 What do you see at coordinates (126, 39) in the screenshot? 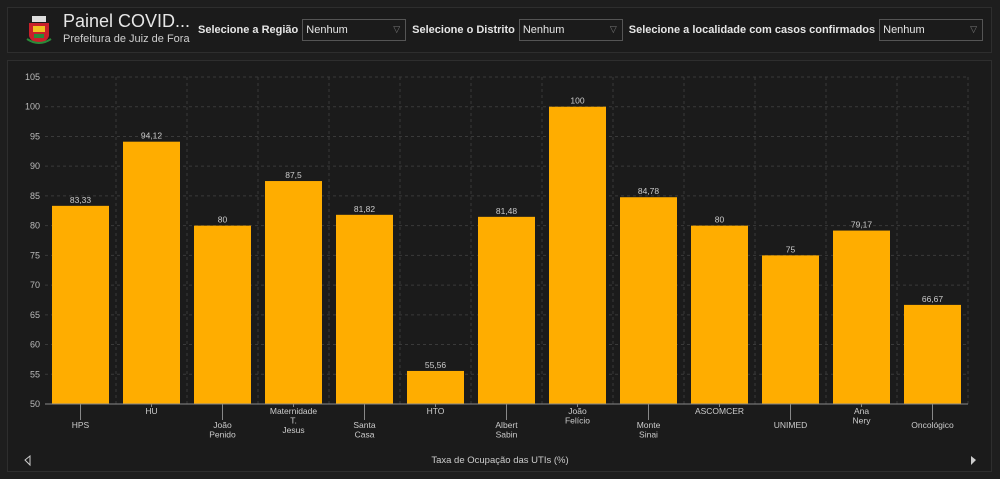
I see `app-subtitle: Prefeitura de Juiz de Fora` at bounding box center [126, 39].